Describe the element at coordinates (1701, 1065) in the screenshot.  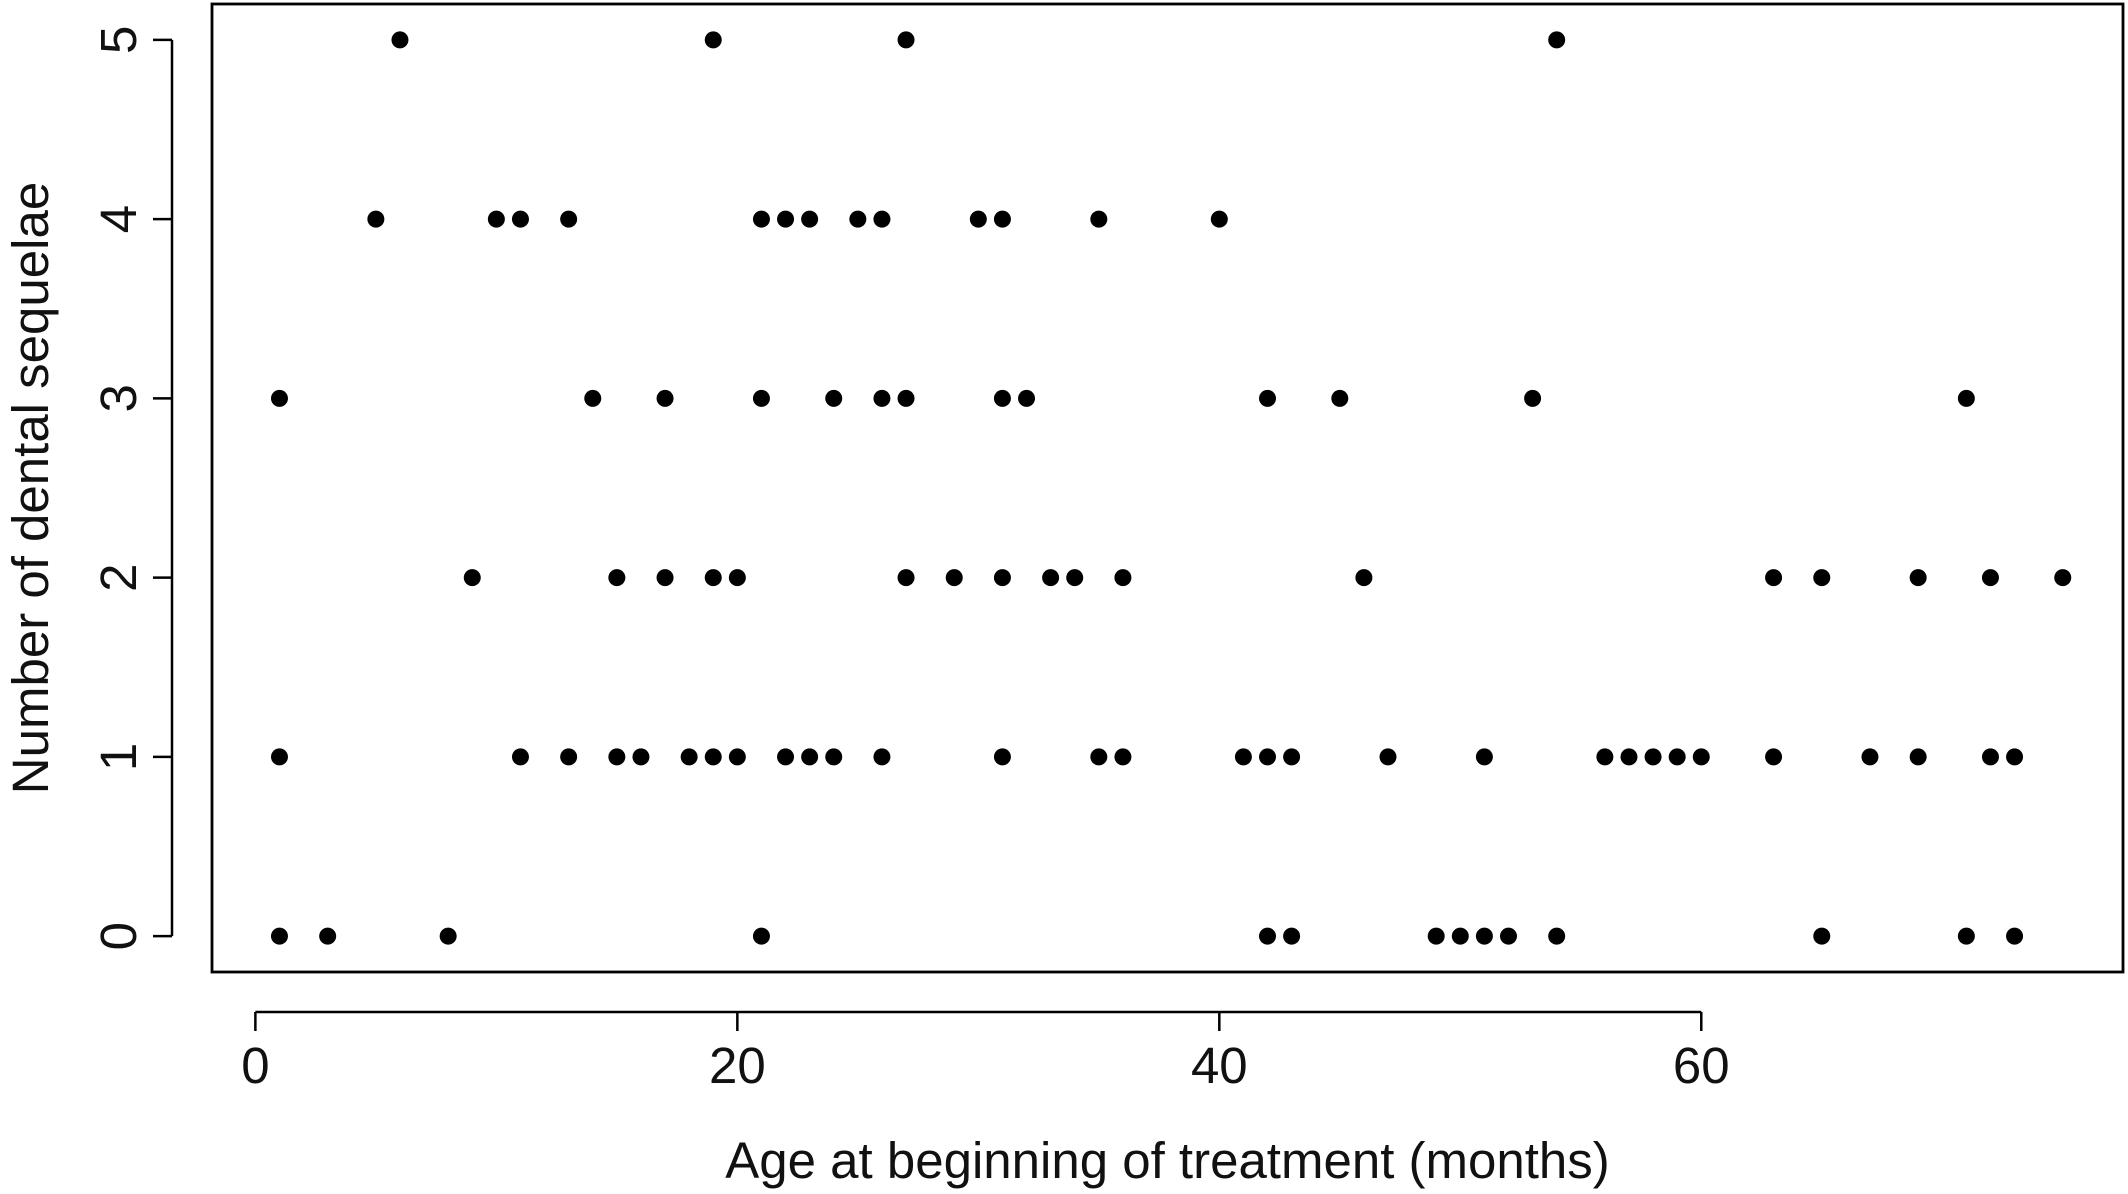
I see `x-tick-label: 60` at that location.